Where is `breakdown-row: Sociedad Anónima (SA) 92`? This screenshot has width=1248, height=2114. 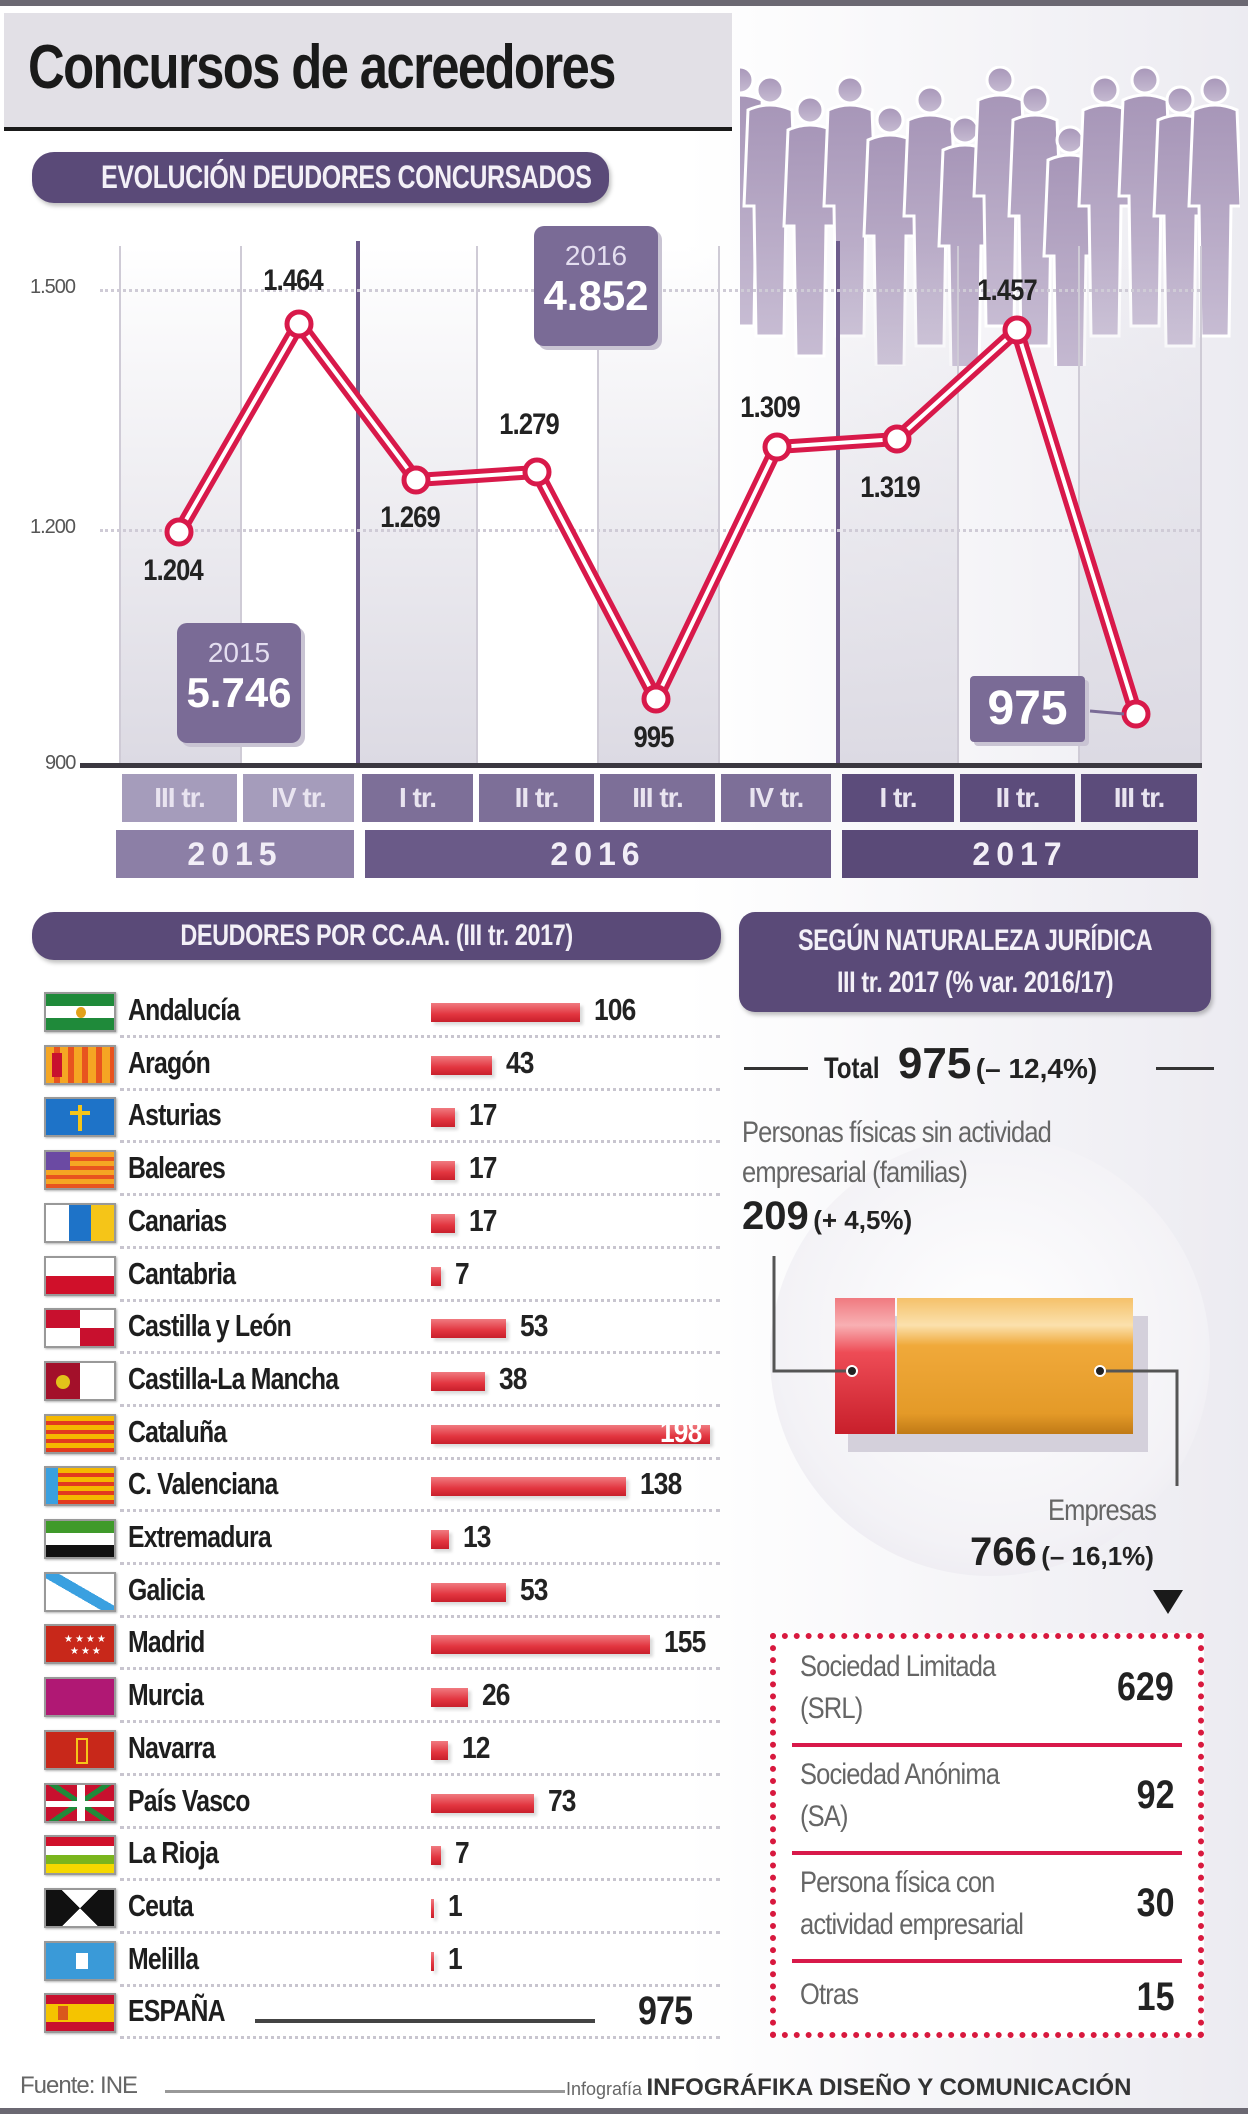 breakdown-row: Sociedad Anónima (SA) 92 is located at coordinates (987, 1801).